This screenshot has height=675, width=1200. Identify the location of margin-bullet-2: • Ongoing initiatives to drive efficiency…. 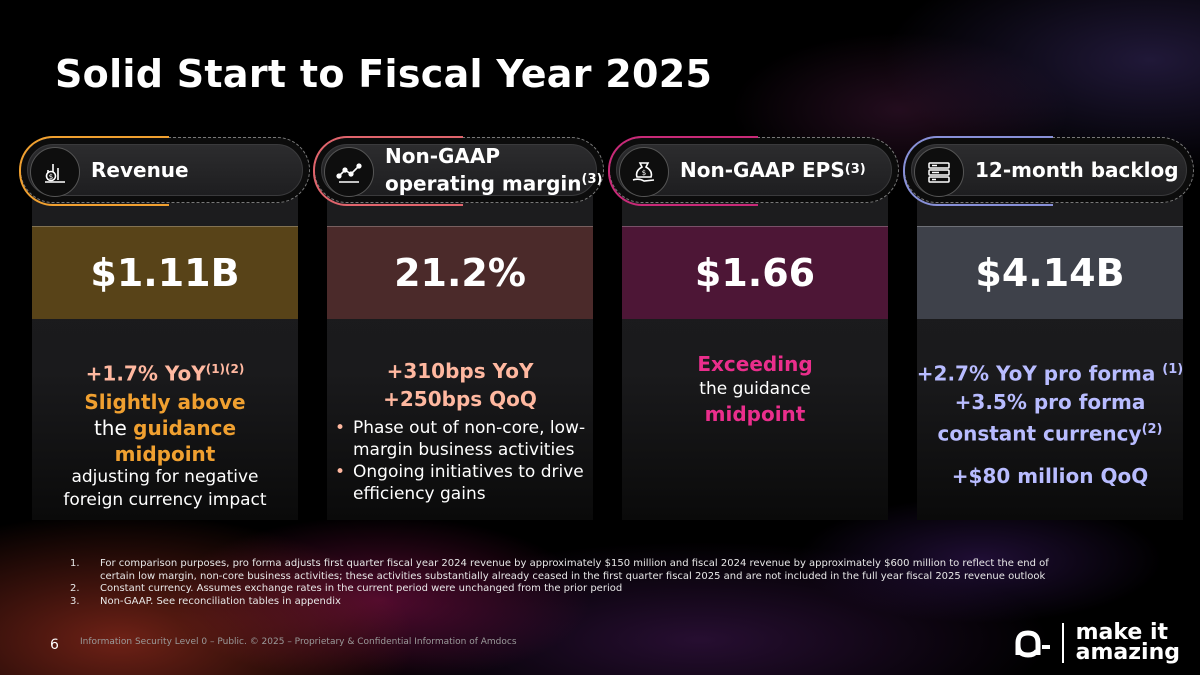
(459, 483).